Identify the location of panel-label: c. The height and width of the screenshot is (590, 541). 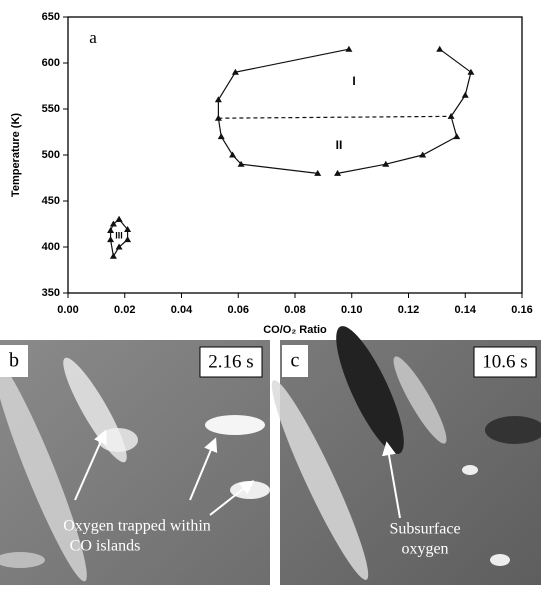
(295, 361).